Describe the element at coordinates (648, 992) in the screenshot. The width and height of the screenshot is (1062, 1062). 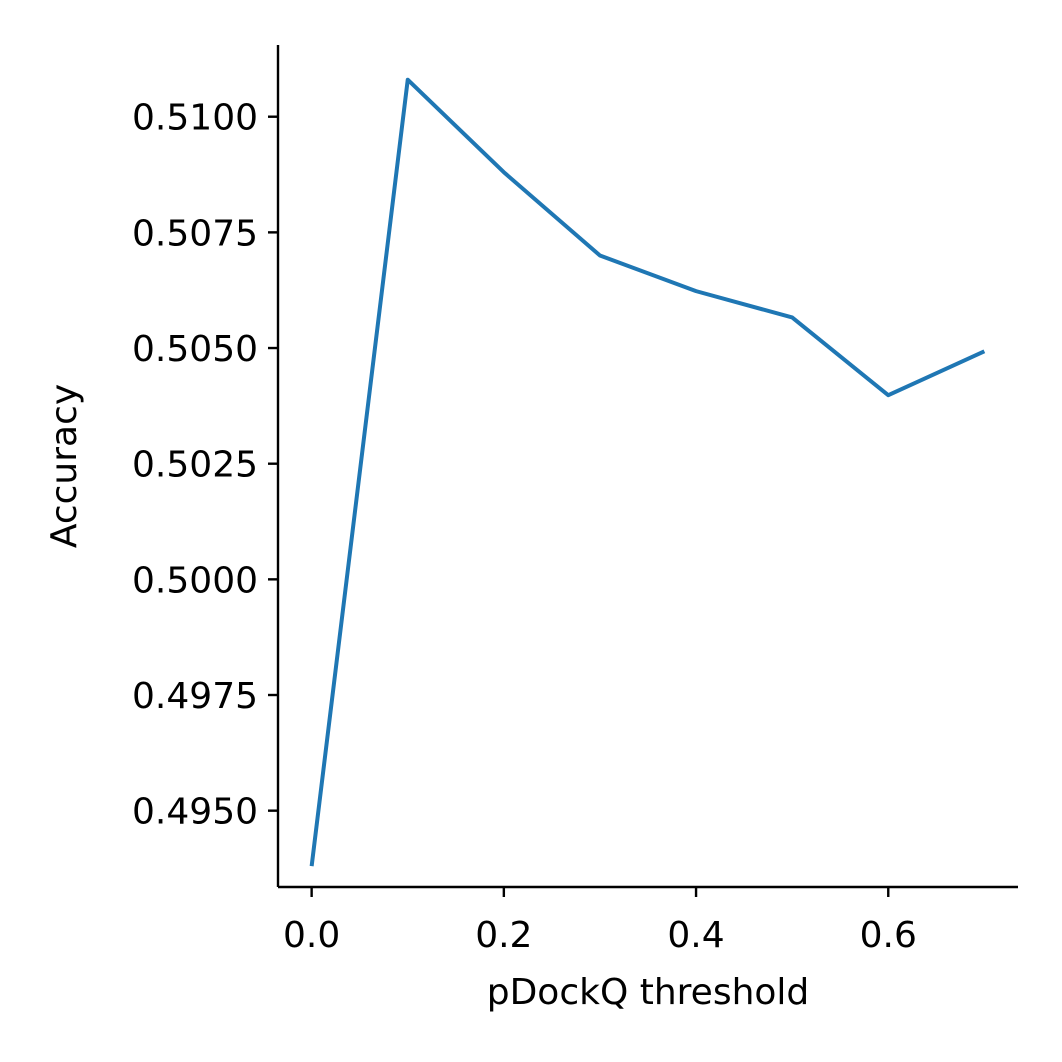
I see `x-axis-label: pDockQ threshold` at that location.